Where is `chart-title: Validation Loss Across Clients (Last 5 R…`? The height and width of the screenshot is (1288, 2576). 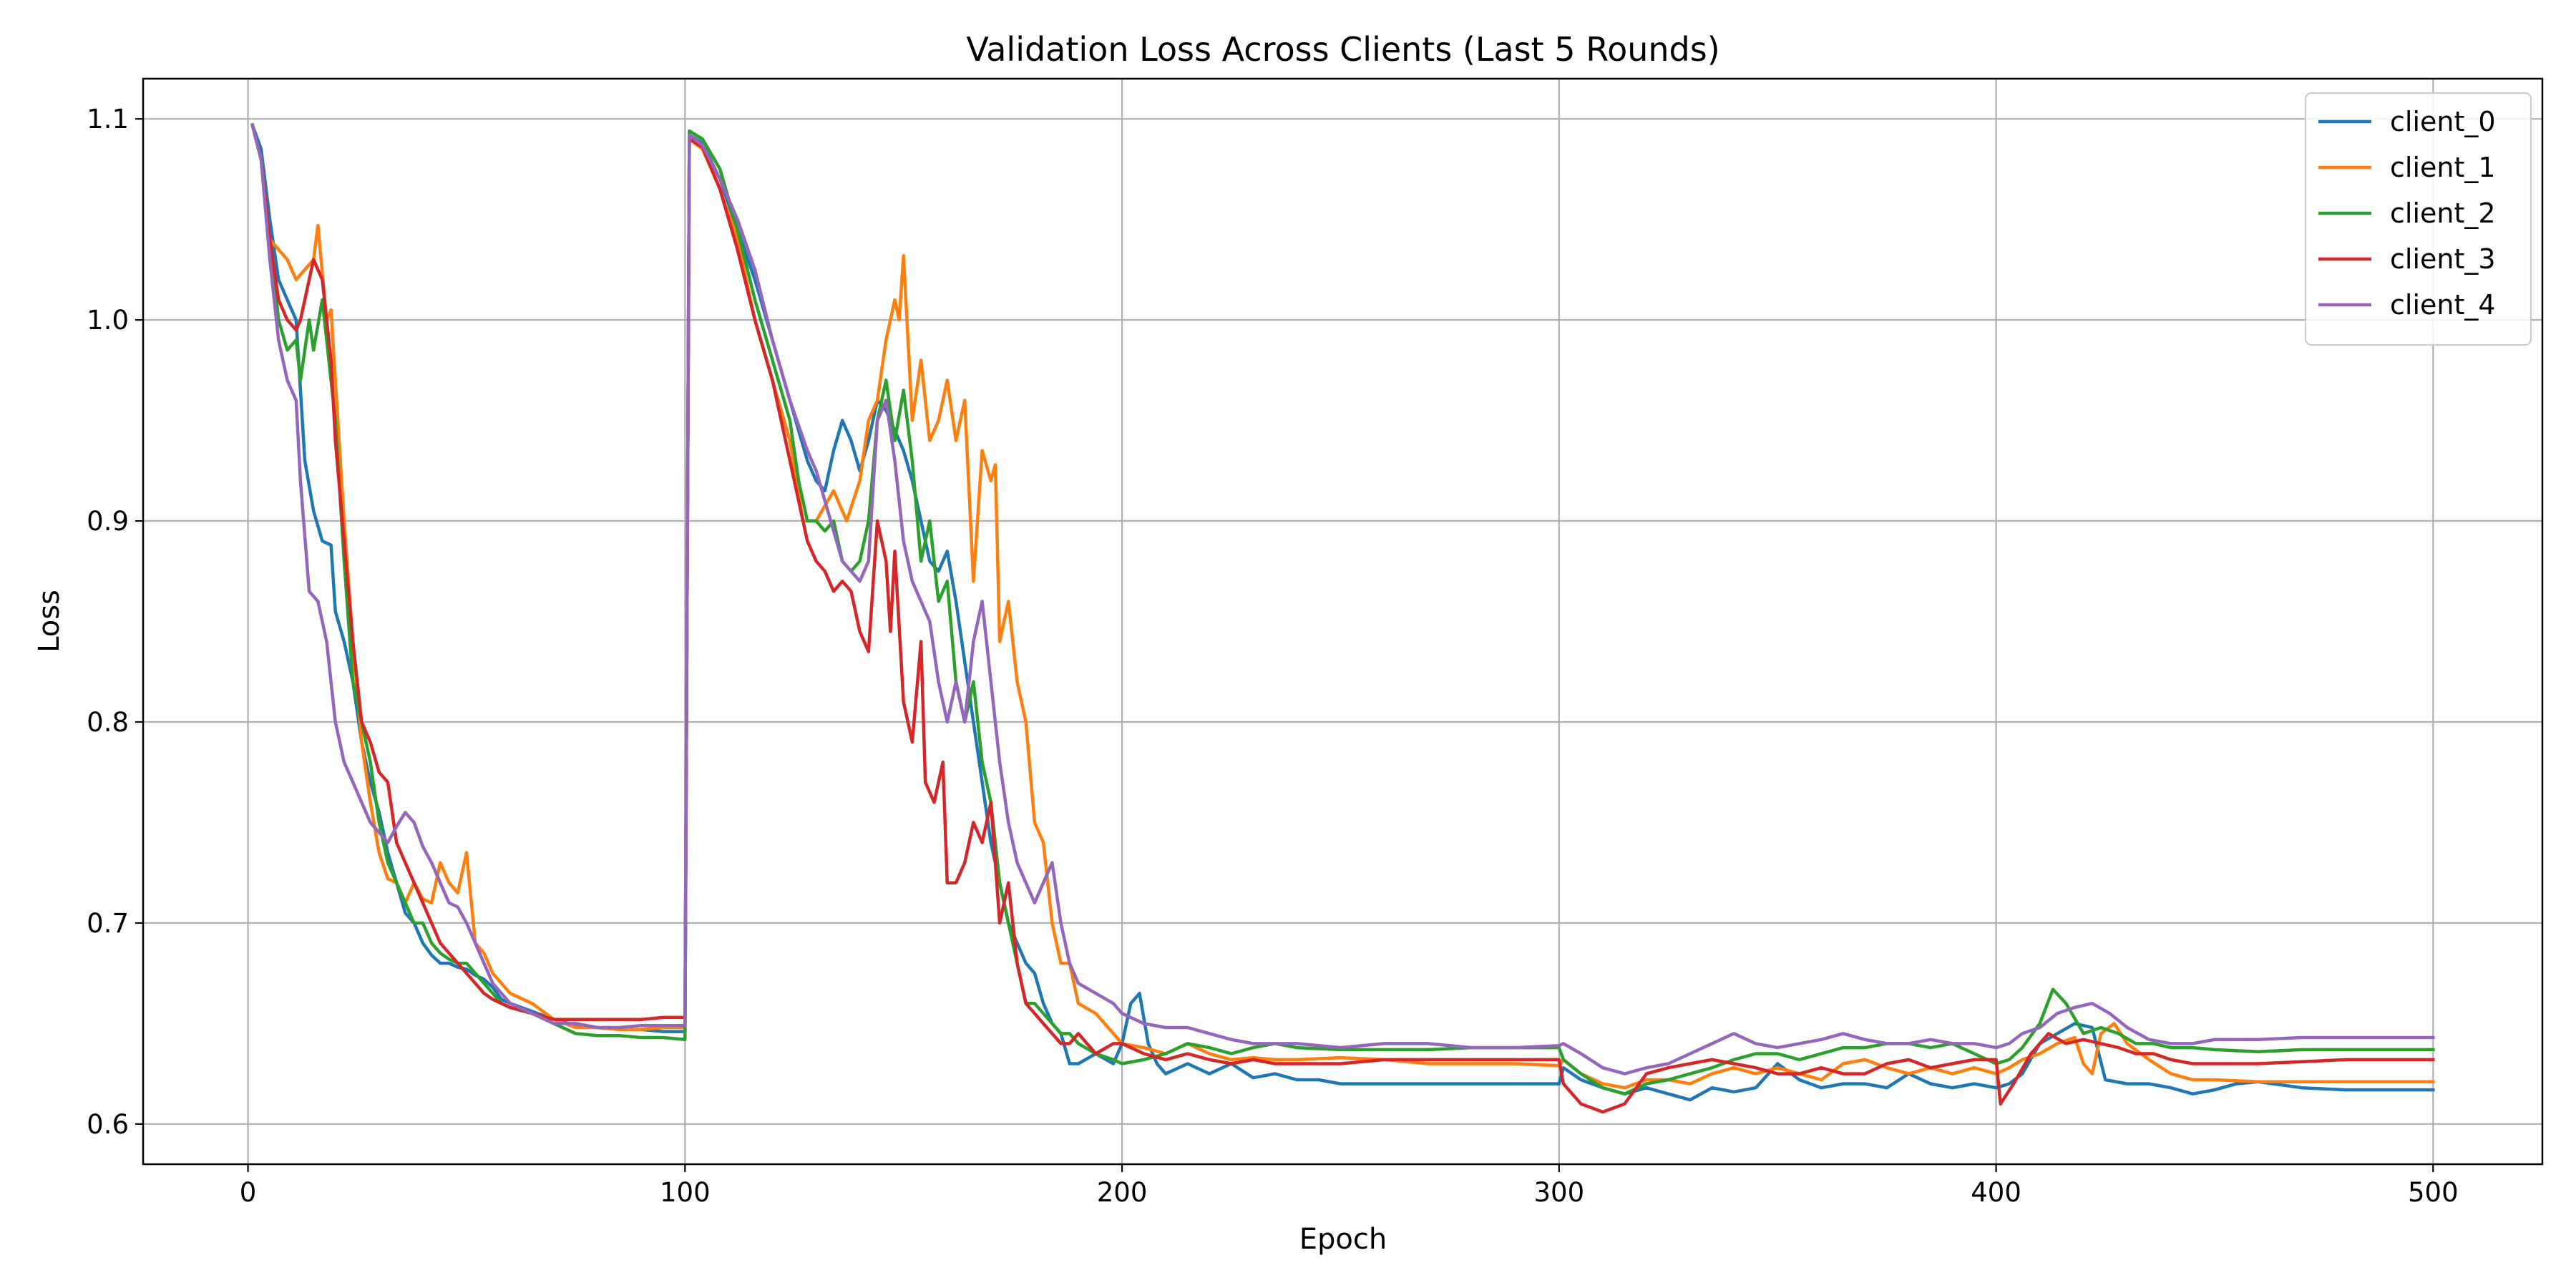
chart-title: Validation Loss Across Clients (Last 5 R… is located at coordinates (1342, 49).